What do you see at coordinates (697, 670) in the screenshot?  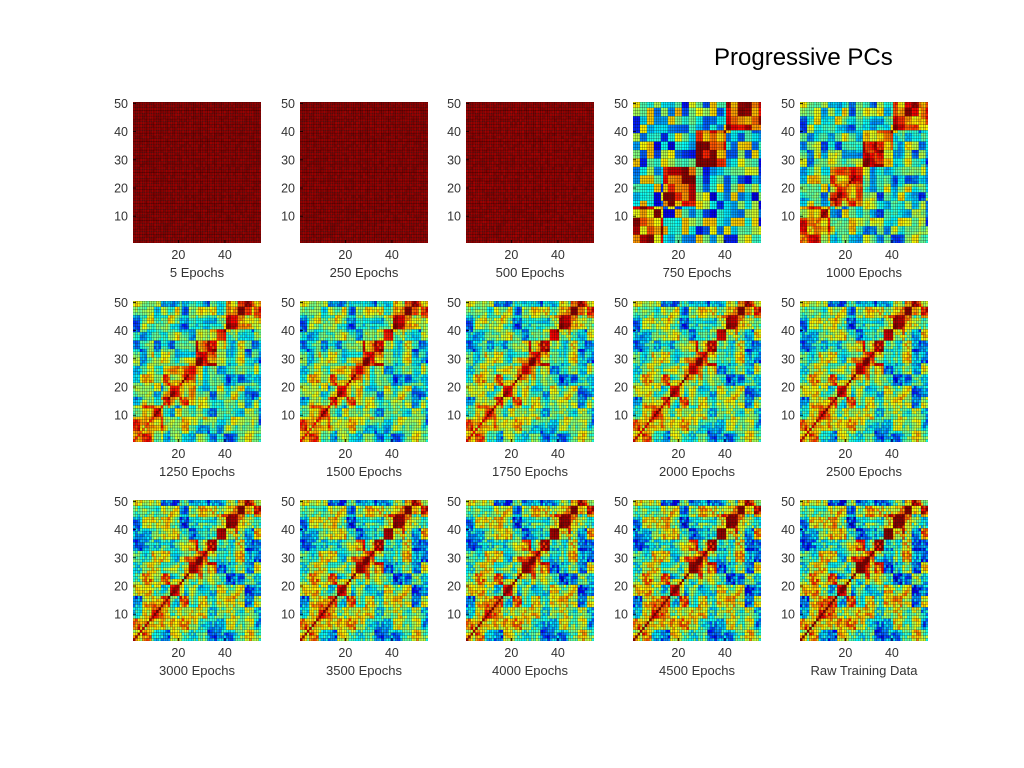 I see `panel-caption: 4500 Epochs` at bounding box center [697, 670].